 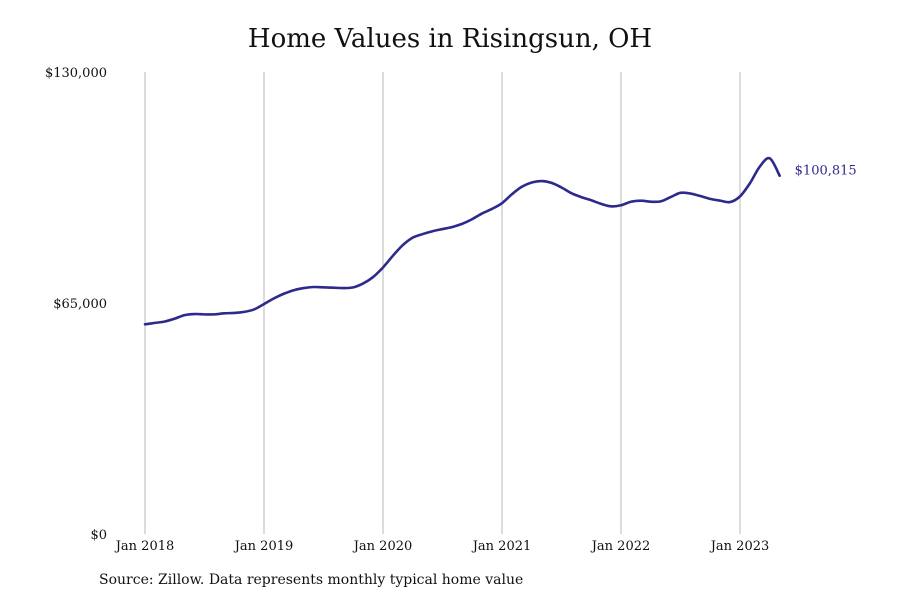 What do you see at coordinates (80, 304) in the screenshot?
I see `y-tick-label: $65,000` at bounding box center [80, 304].